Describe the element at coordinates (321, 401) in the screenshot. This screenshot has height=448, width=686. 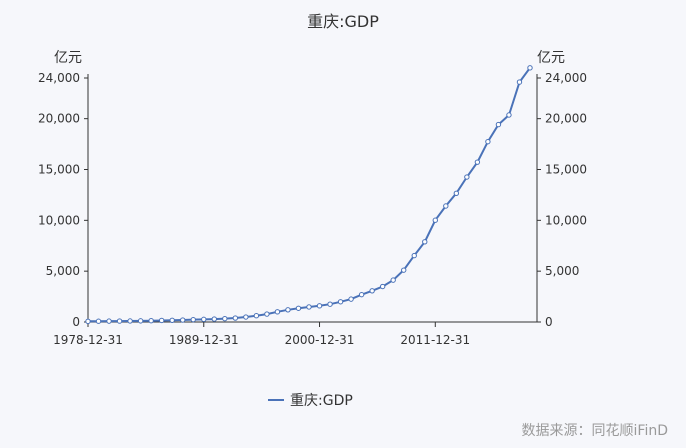
I see `legend-label: 重庆:GDP` at that location.